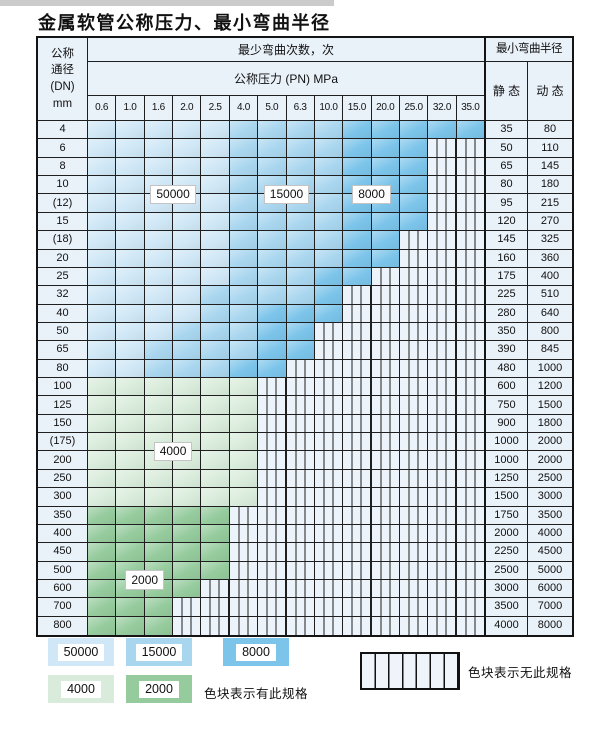  I want to click on static-value-cell: 390, so click(506, 350).